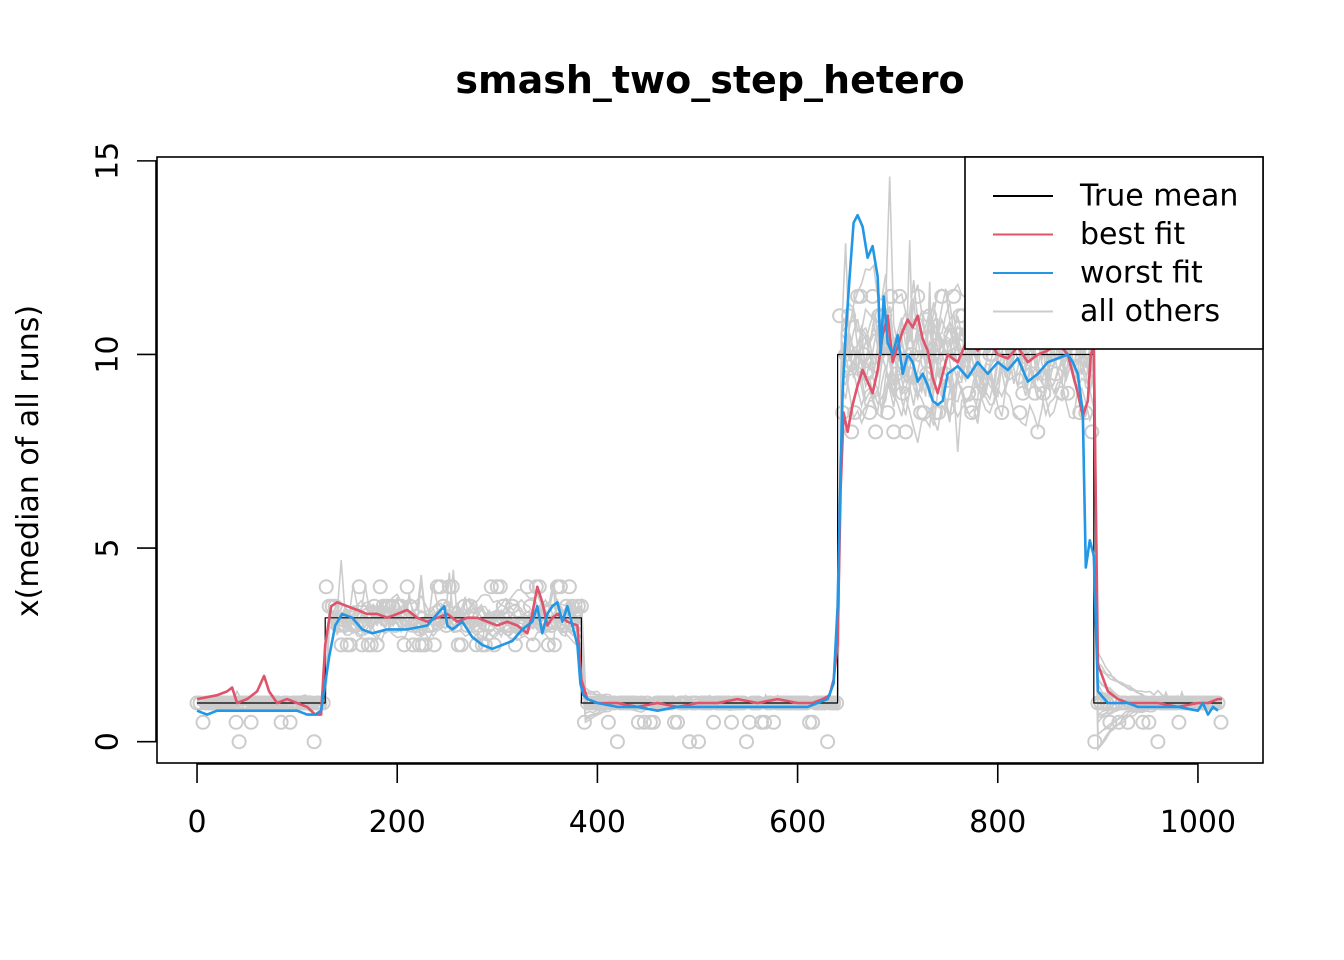  Describe the element at coordinates (597, 822) in the screenshot. I see `x-tick-label: 400` at that location.